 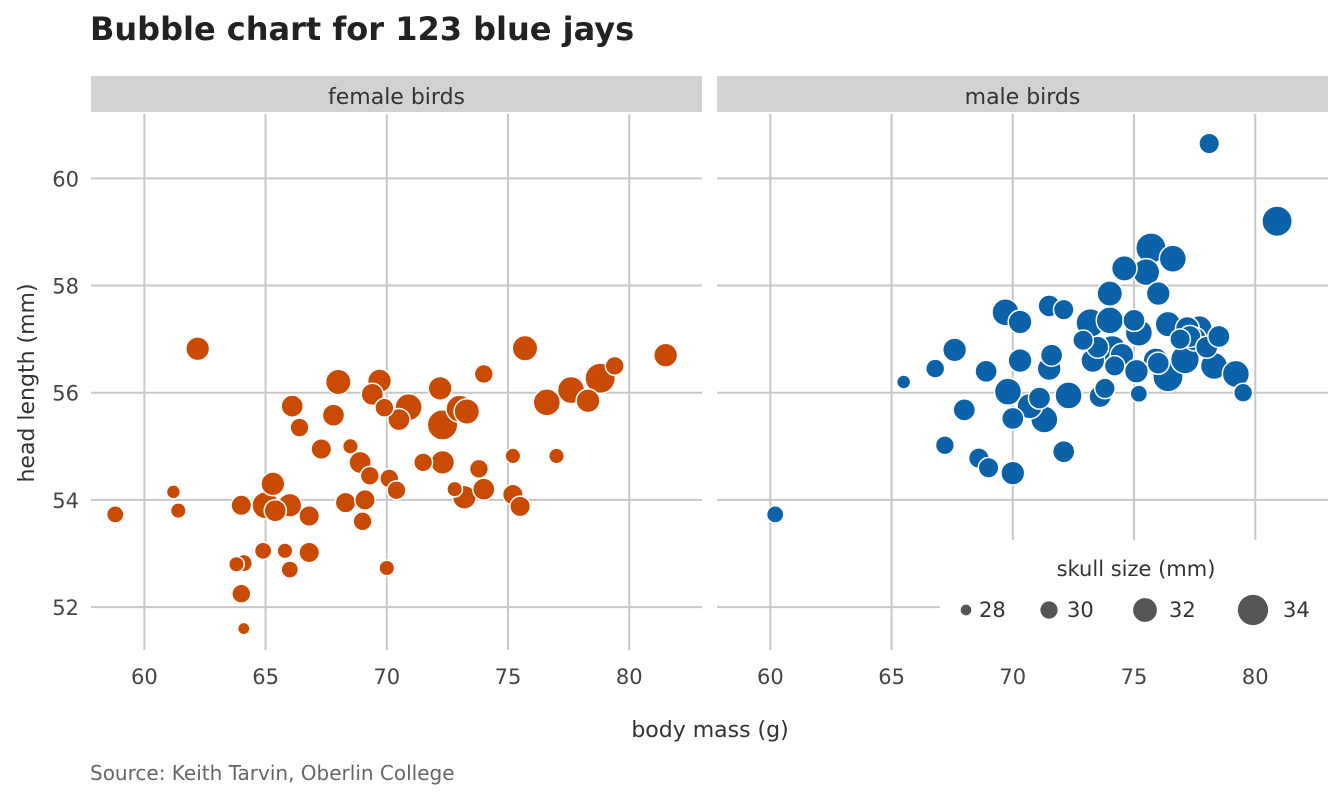 What do you see at coordinates (65, 501) in the screenshot?
I see `y-tick-label: 54` at bounding box center [65, 501].